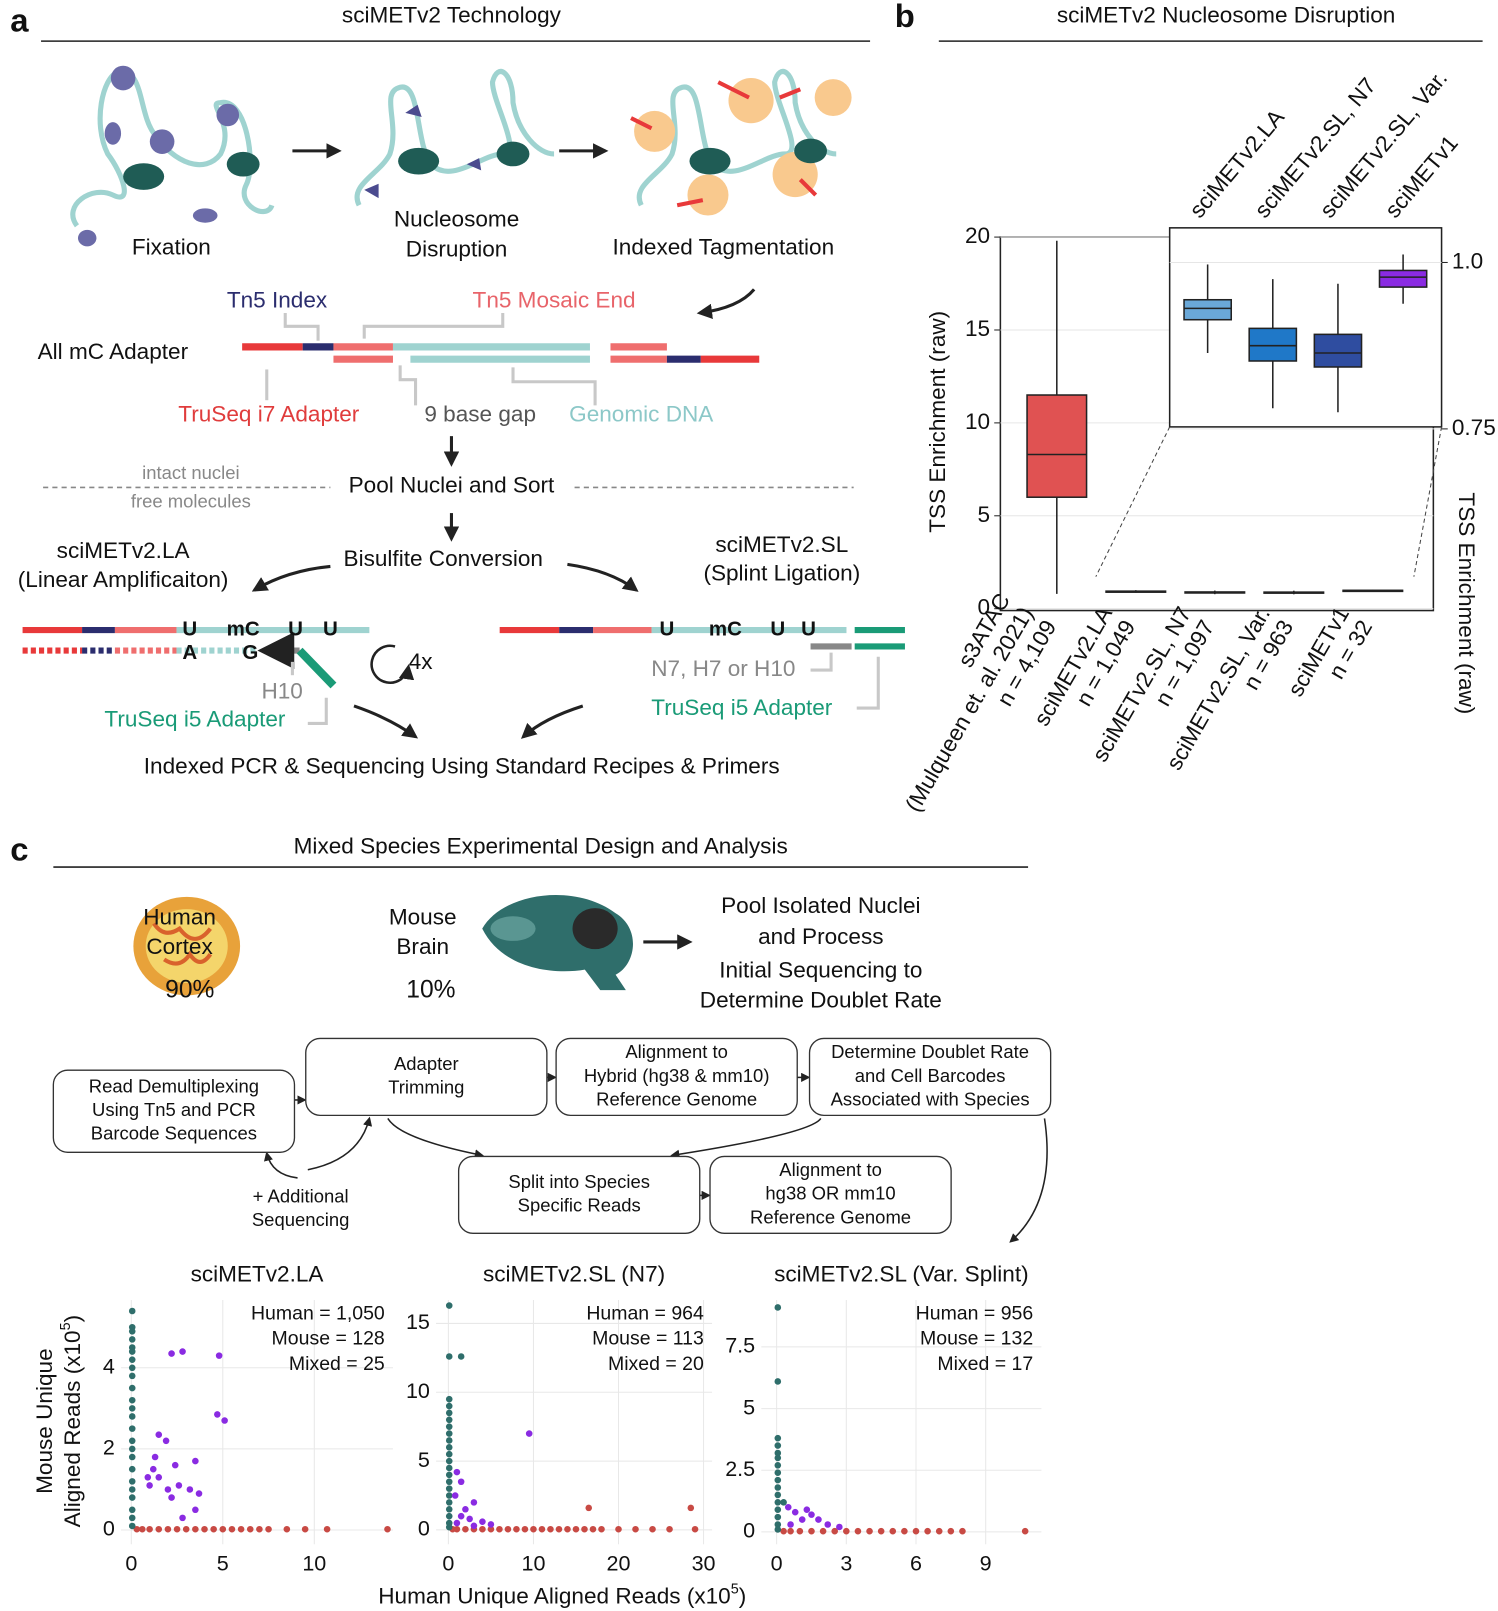  I want to click on label: Human, so click(179, 916).